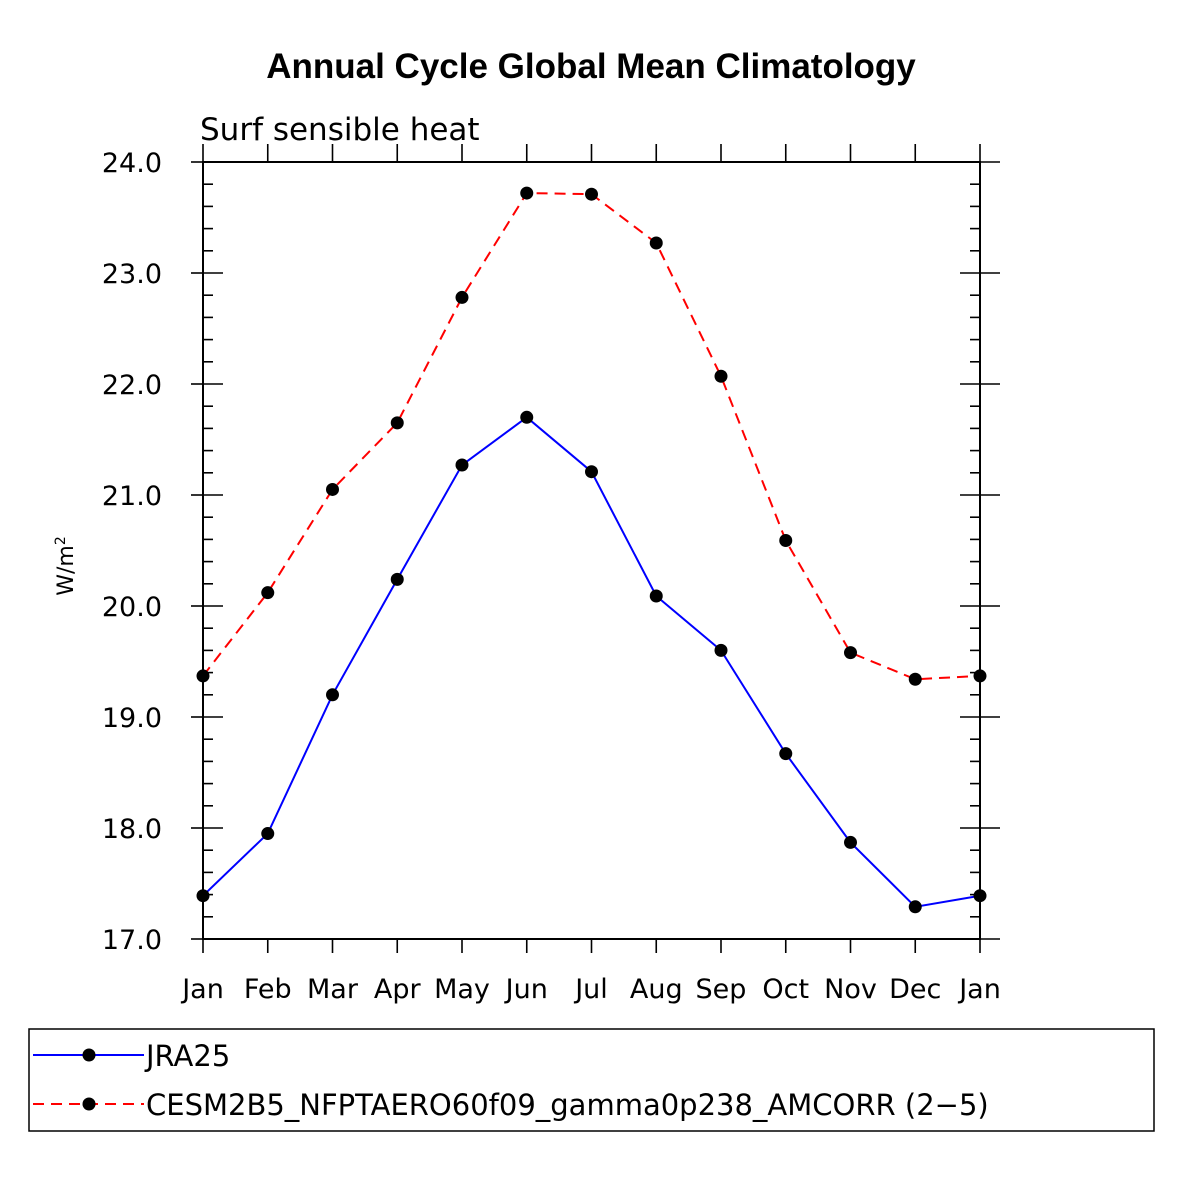 This screenshot has width=1183, height=1183. Describe the element at coordinates (398, 989) in the screenshot. I see `x-tick-label: Apr` at that location.